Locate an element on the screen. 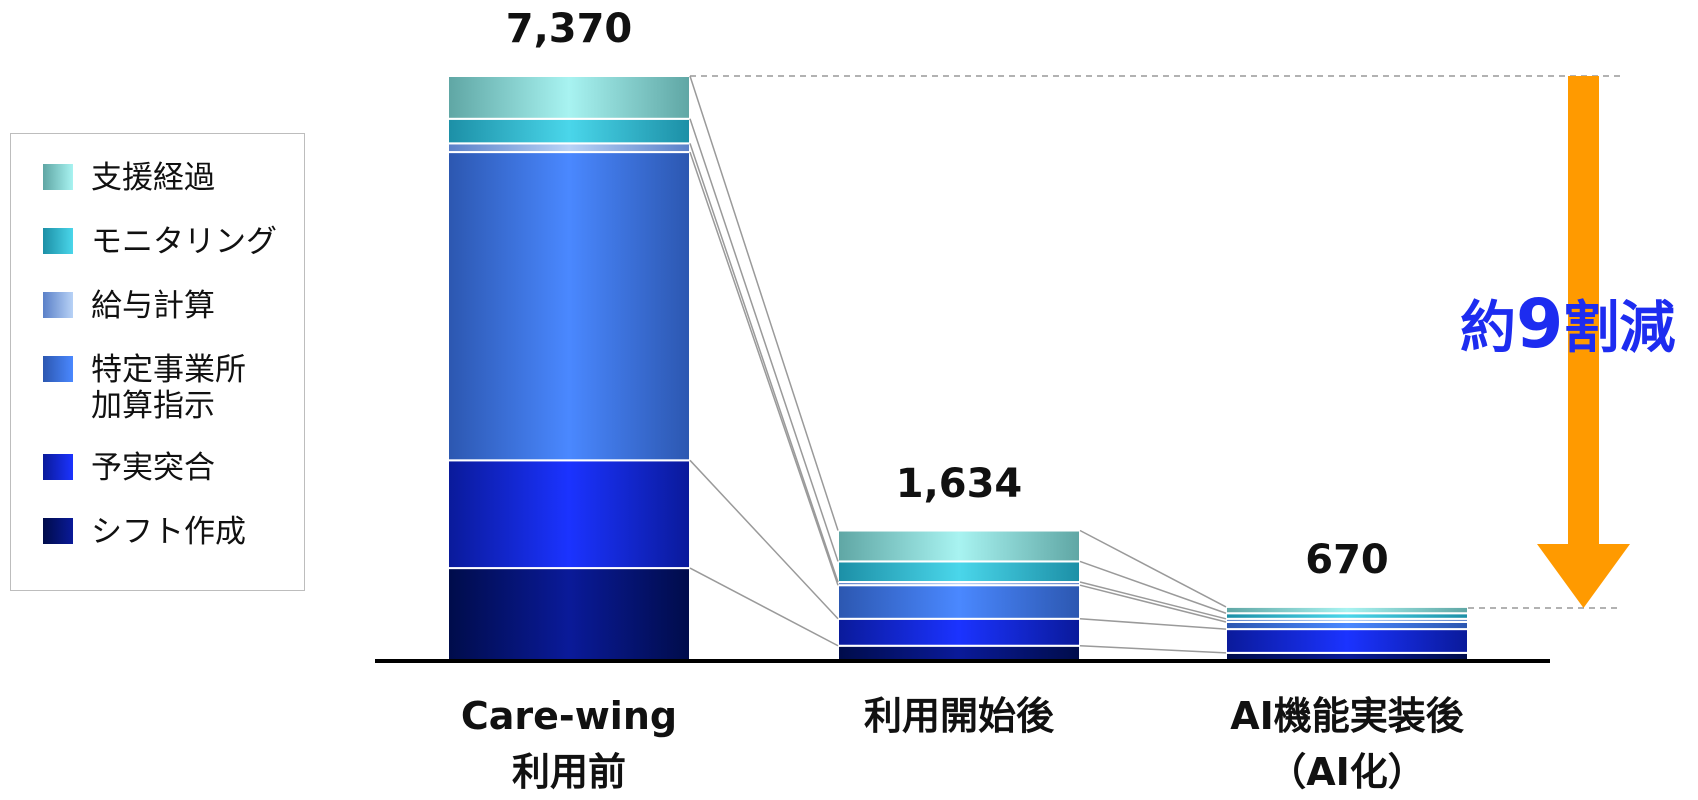 The width and height of the screenshot is (1698, 800). legend-item-5: 予実突合 is located at coordinates (129, 468).